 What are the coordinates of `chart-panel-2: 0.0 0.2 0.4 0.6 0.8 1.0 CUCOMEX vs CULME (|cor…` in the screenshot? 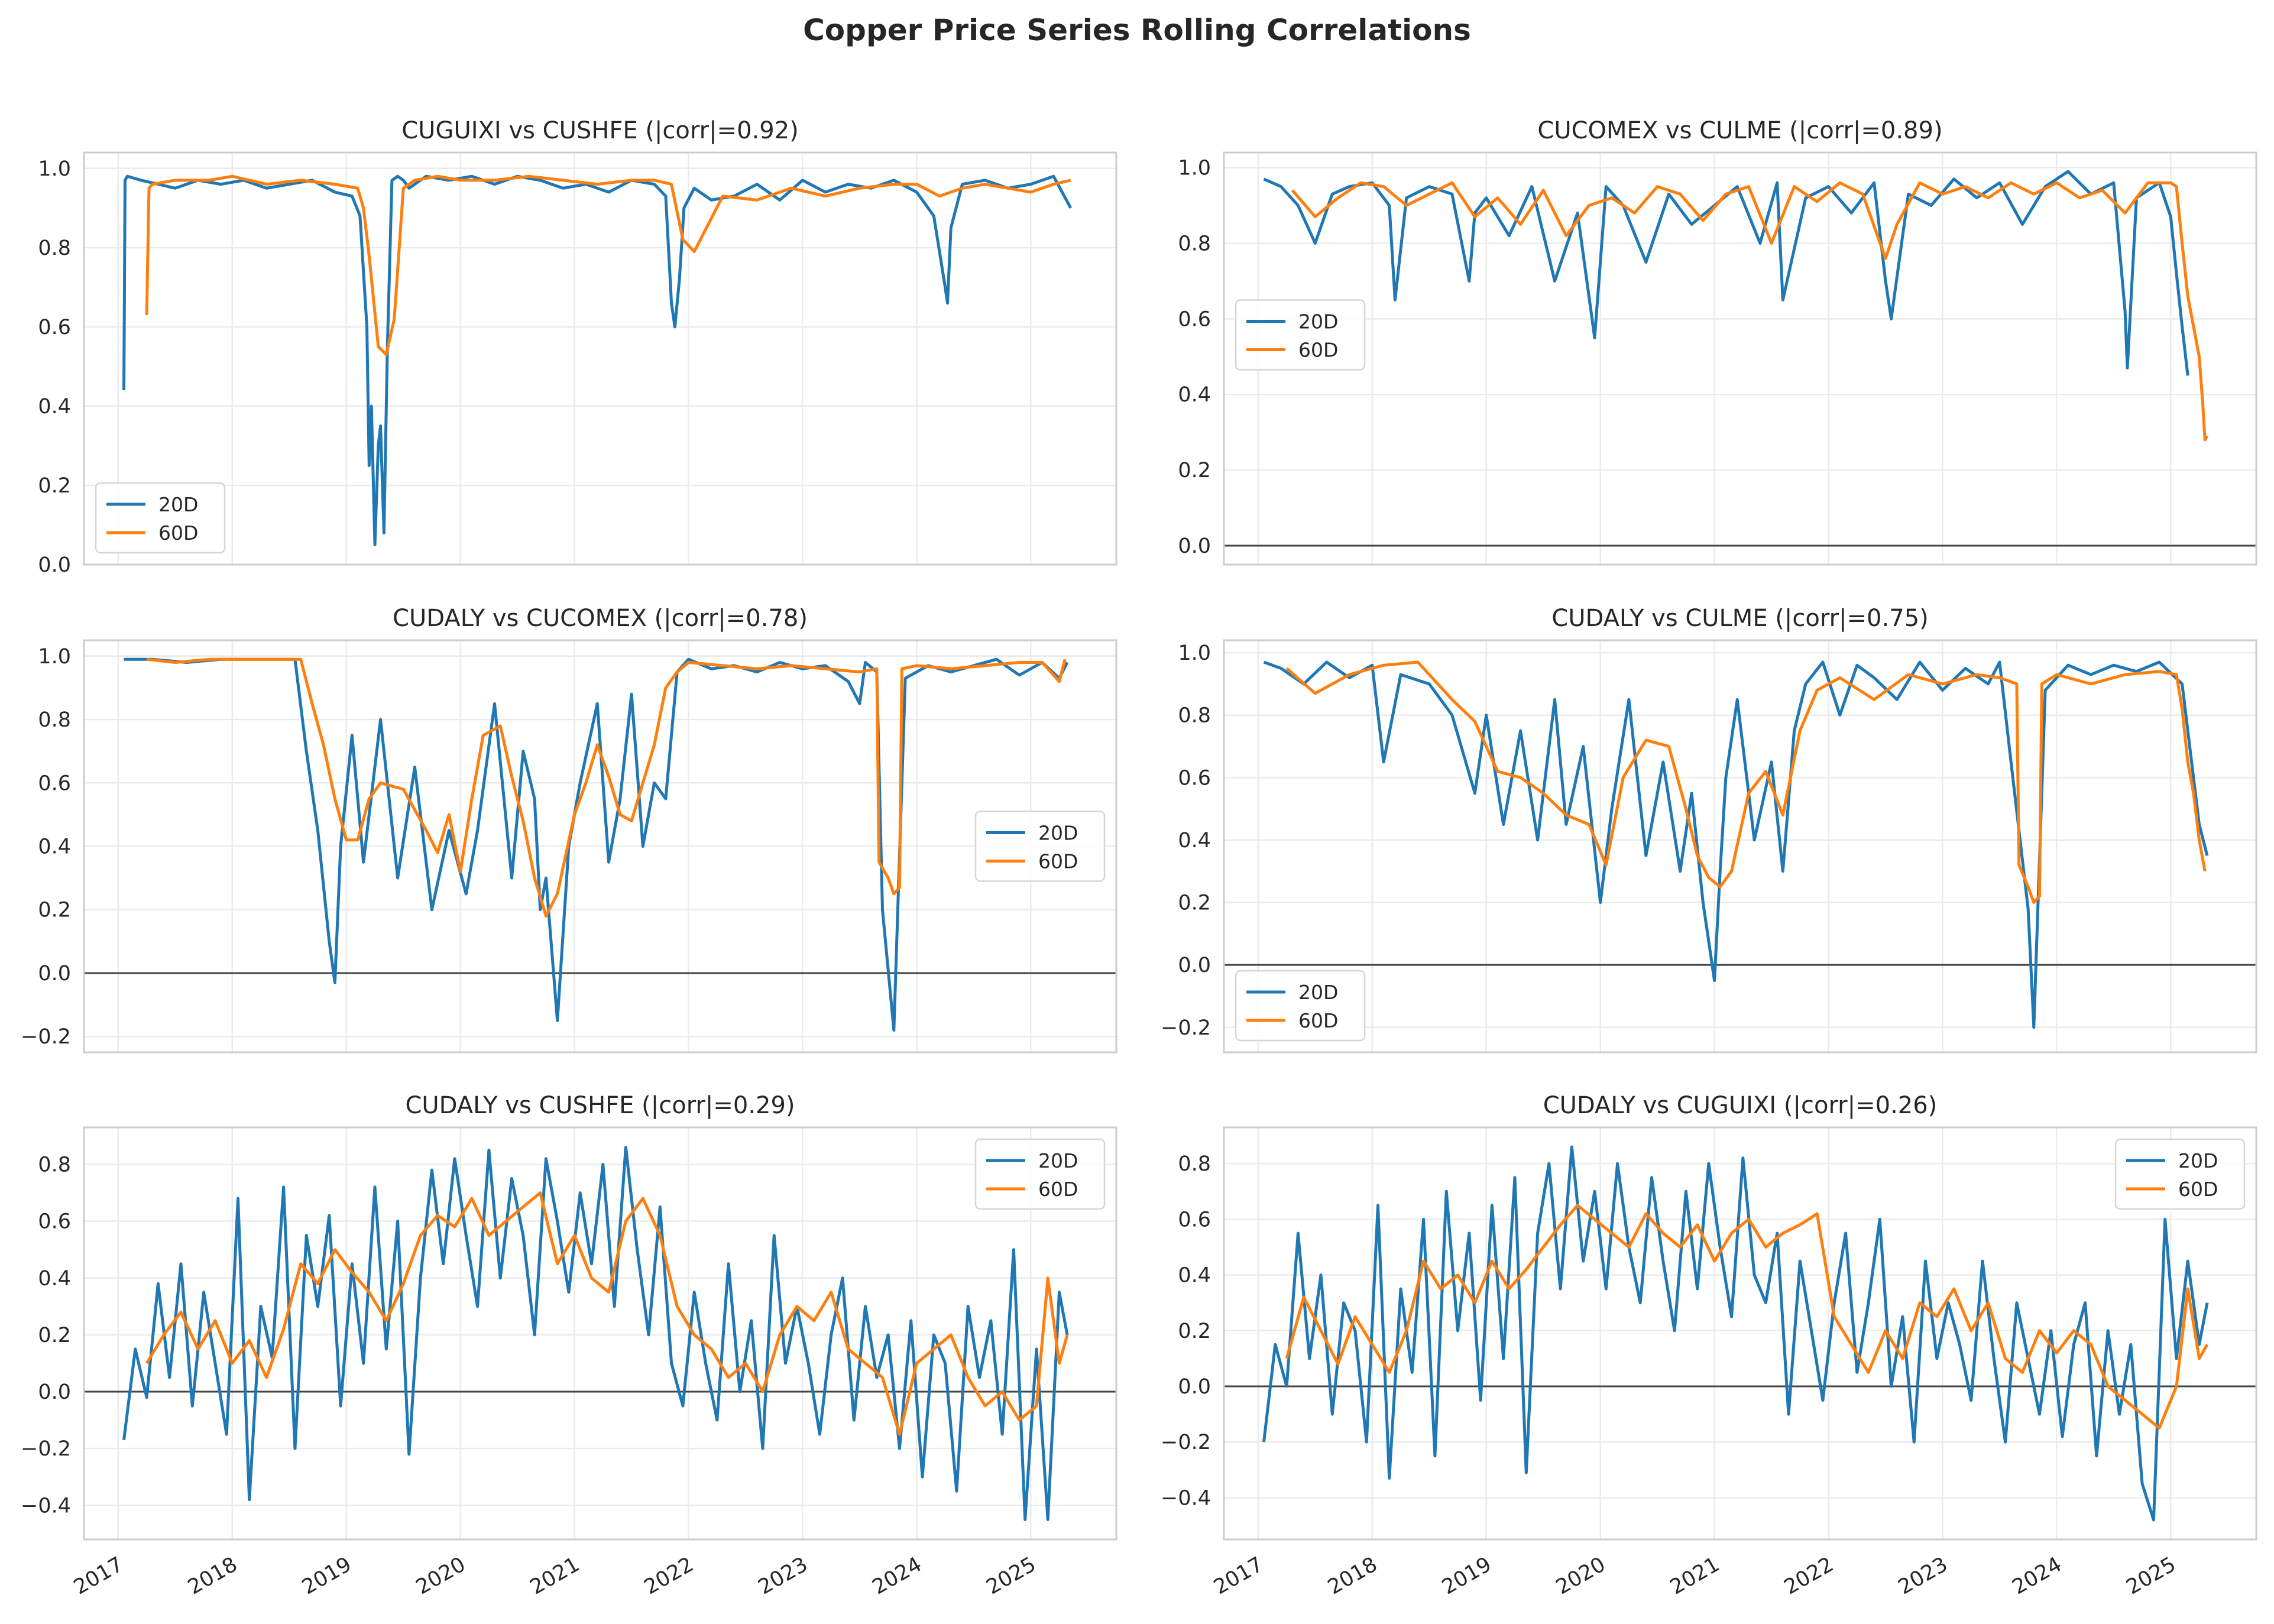 It's located at (1717, 342).